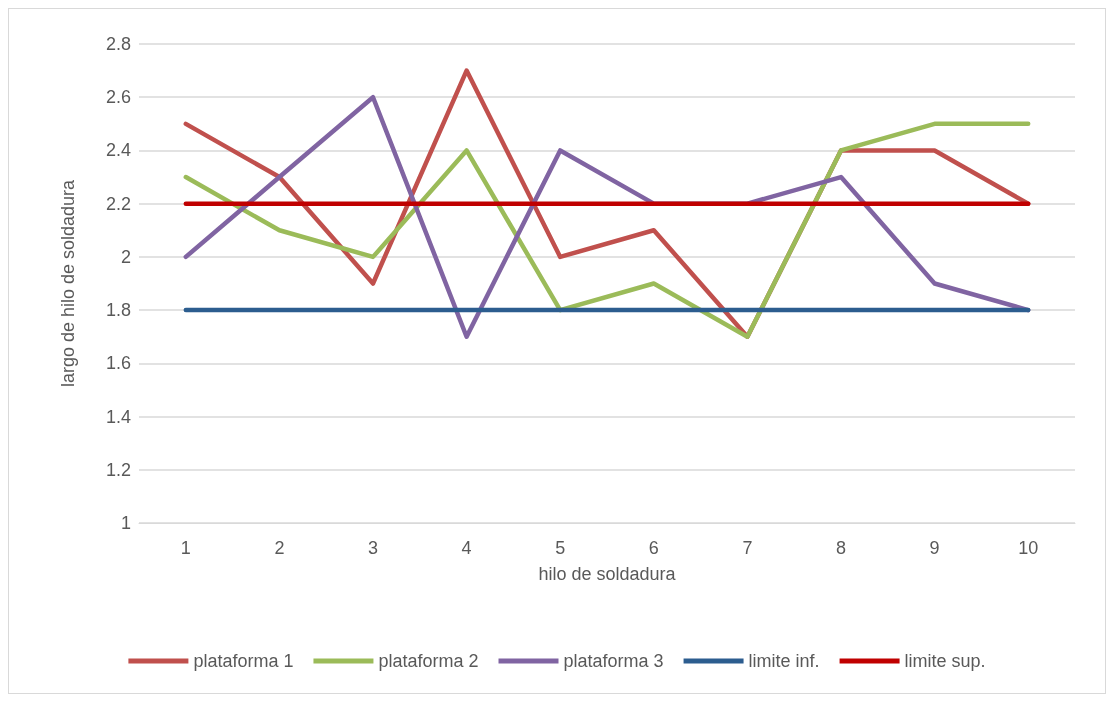  I want to click on x-tick-label: 3, so click(373, 548).